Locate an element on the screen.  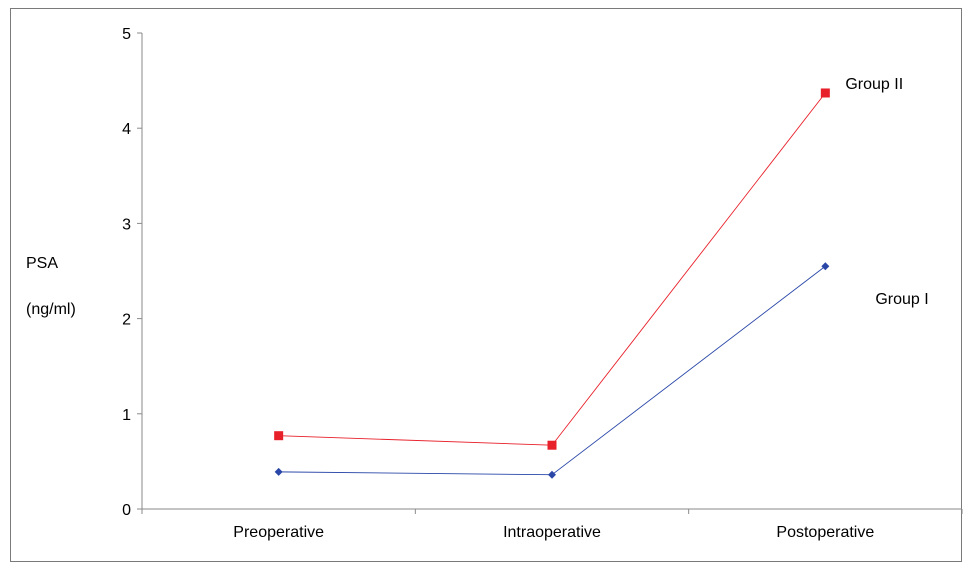
y-tick-label: 2 is located at coordinates (126, 320).